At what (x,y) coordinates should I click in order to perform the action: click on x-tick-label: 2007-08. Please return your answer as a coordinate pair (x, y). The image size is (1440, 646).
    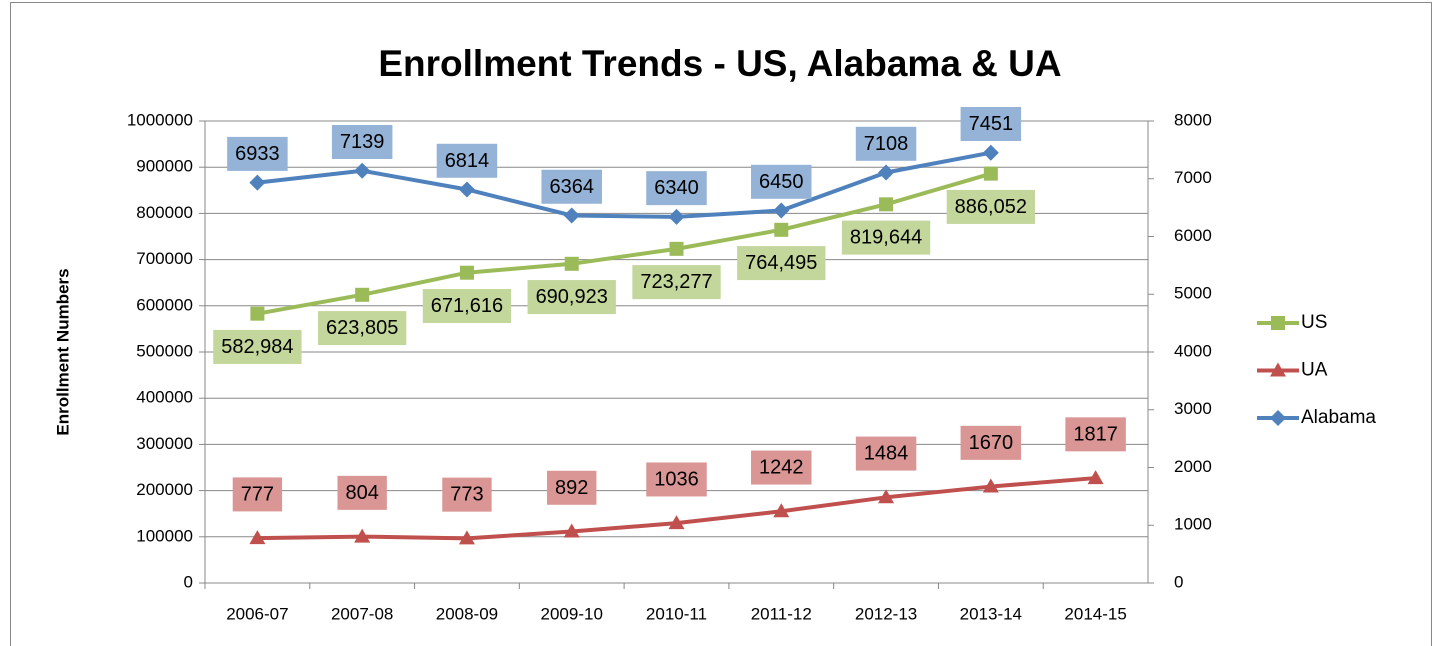
    Looking at the image, I should click on (362, 613).